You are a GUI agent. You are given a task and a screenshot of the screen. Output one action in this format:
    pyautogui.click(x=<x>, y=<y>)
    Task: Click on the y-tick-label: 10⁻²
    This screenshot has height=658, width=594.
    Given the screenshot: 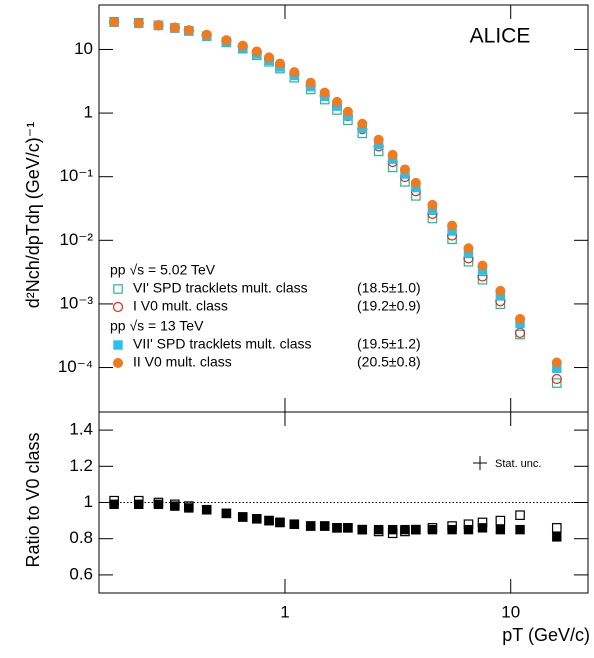 What is the action you would take?
    pyautogui.click(x=76, y=239)
    